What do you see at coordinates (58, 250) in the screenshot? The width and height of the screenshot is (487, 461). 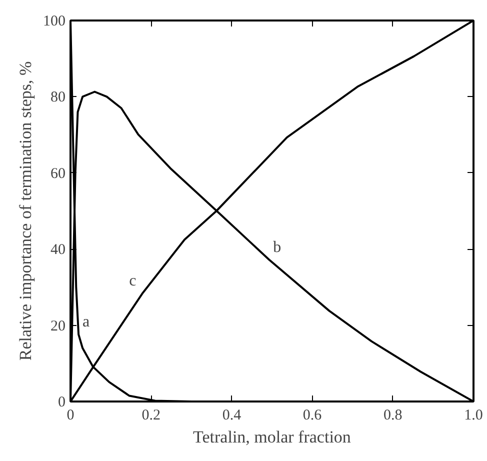 I see `y-tick-label: 40` at bounding box center [58, 250].